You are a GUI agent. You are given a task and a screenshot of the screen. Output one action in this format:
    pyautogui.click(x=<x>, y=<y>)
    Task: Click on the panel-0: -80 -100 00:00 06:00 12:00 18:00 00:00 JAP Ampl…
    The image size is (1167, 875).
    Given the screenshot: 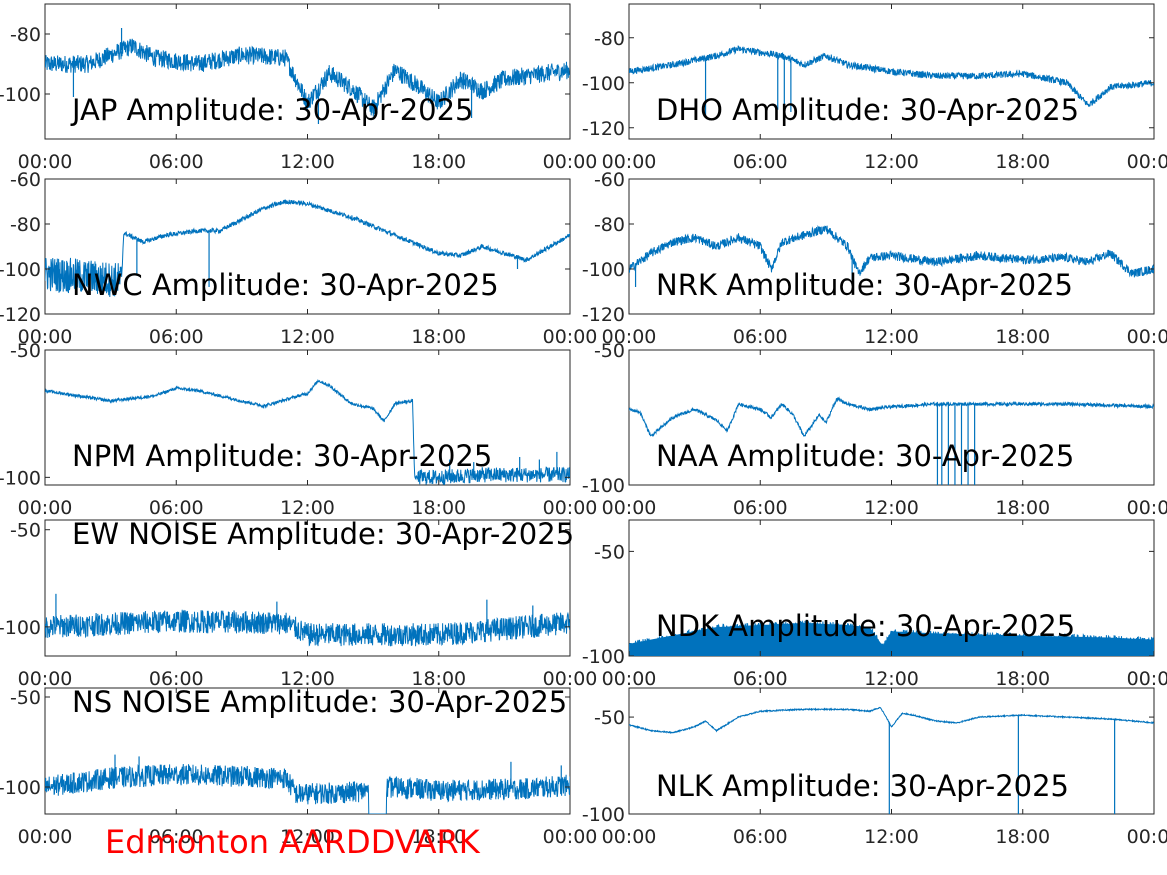 What is the action you would take?
    pyautogui.click(x=298, y=88)
    